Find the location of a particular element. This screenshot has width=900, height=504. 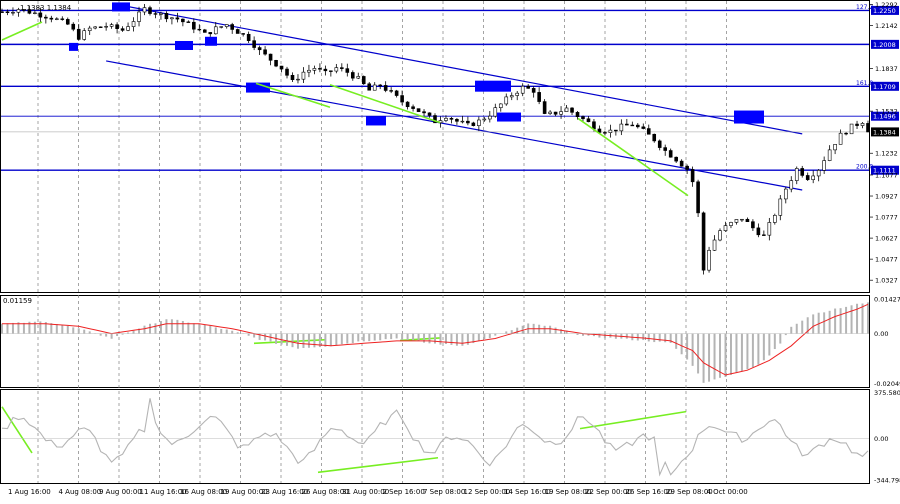

y-tick-label: 1.2142 is located at coordinates (886, 26).